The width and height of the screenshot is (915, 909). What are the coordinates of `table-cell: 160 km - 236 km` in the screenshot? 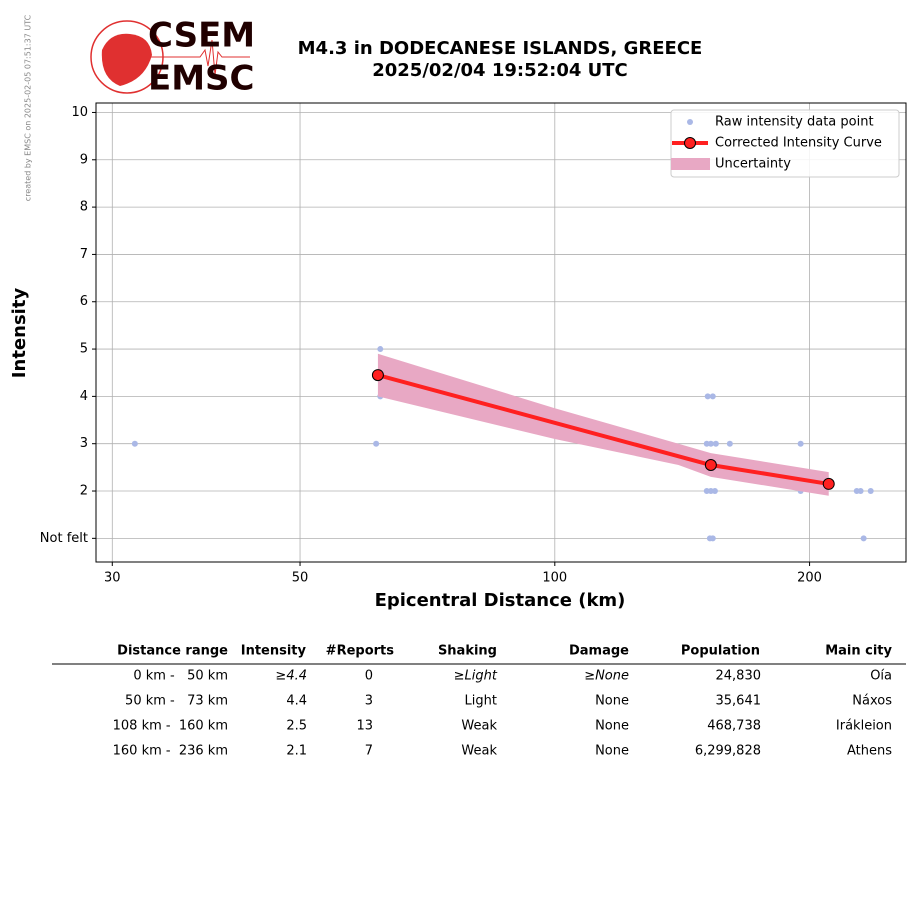 It's located at (170, 751).